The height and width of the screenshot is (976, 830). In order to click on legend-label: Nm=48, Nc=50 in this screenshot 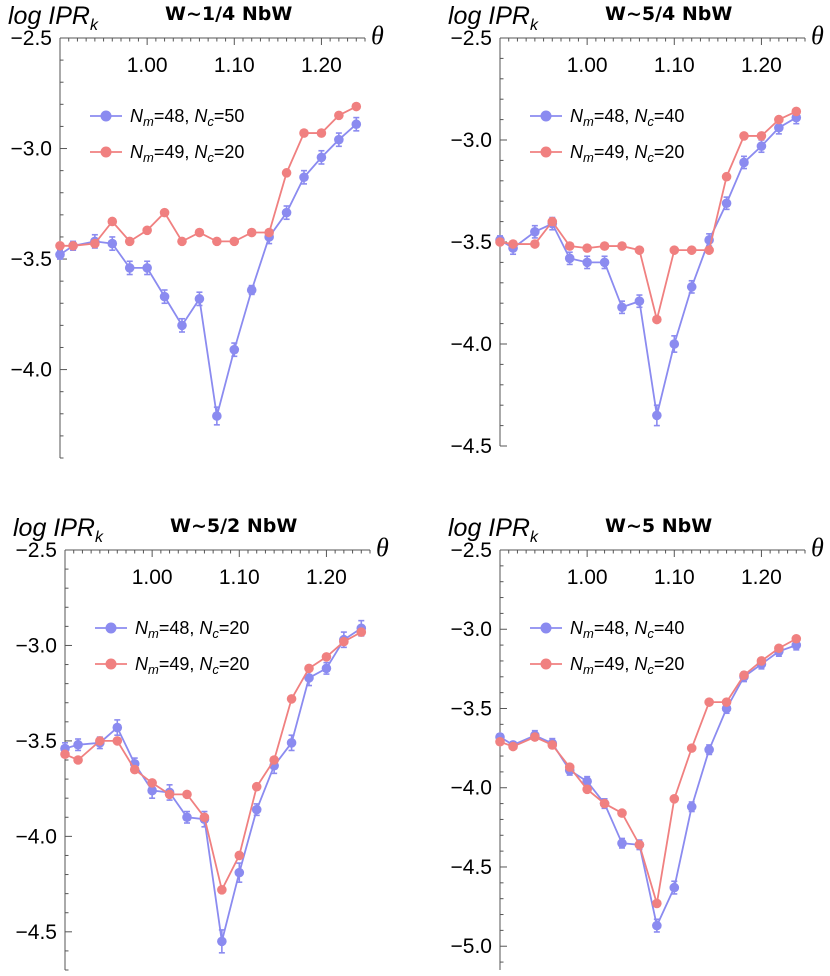, I will do `click(187, 117)`.